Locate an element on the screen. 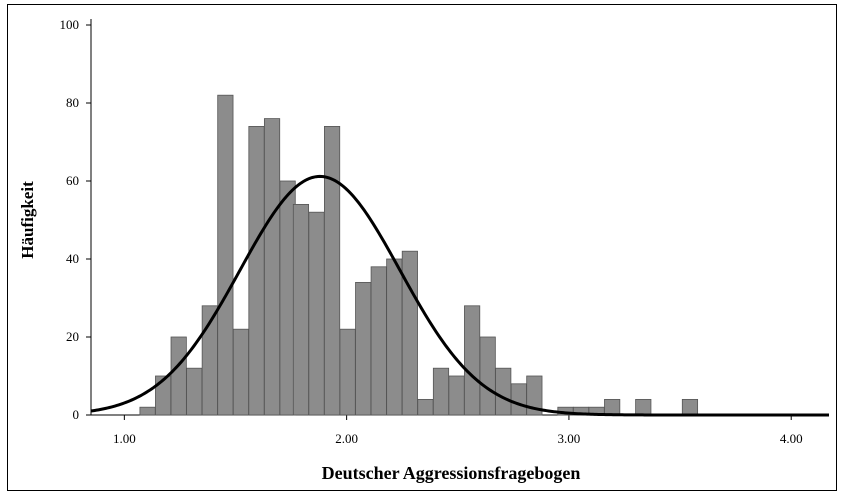 Image resolution: width=849 pixels, height=499 pixels. y-tick-label: 40 is located at coordinates (72, 258).